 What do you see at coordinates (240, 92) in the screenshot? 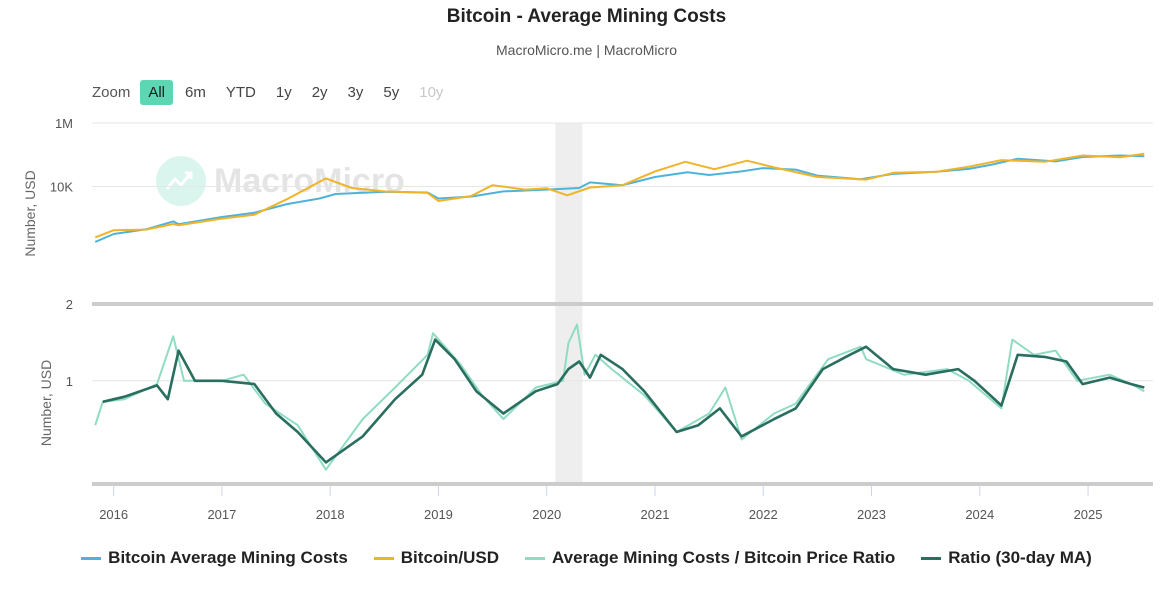
I see `zoom-button-ytd: YTD` at bounding box center [240, 92].